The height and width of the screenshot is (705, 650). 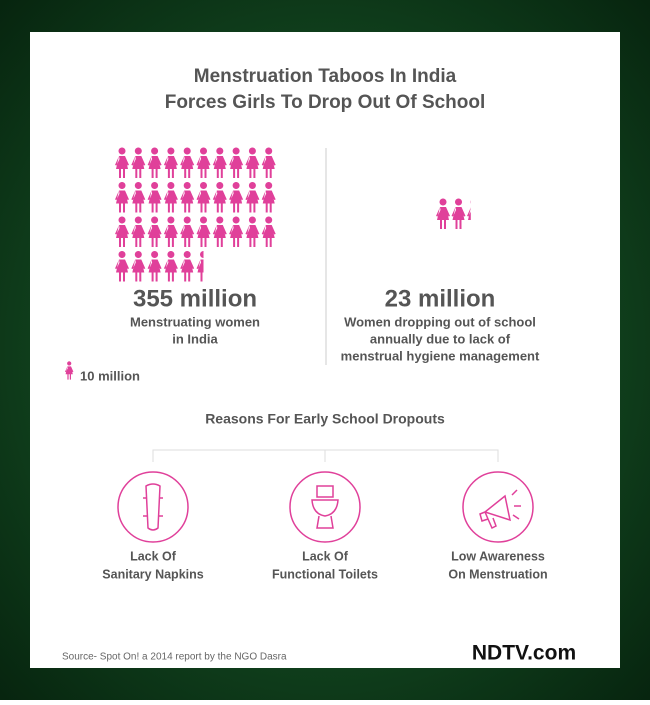 What do you see at coordinates (152, 574) in the screenshot?
I see `reason-label: Sanitary Napkins` at bounding box center [152, 574].